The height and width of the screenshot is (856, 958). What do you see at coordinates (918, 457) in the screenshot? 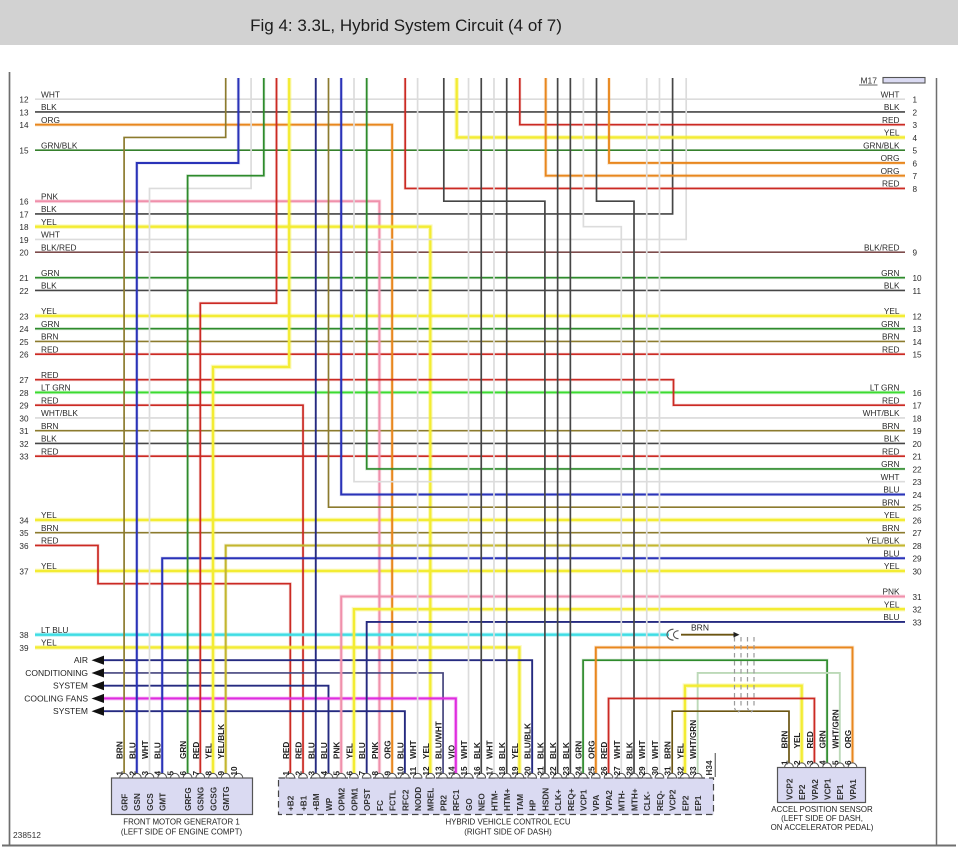
I see `svg-text: 21` at bounding box center [918, 457].